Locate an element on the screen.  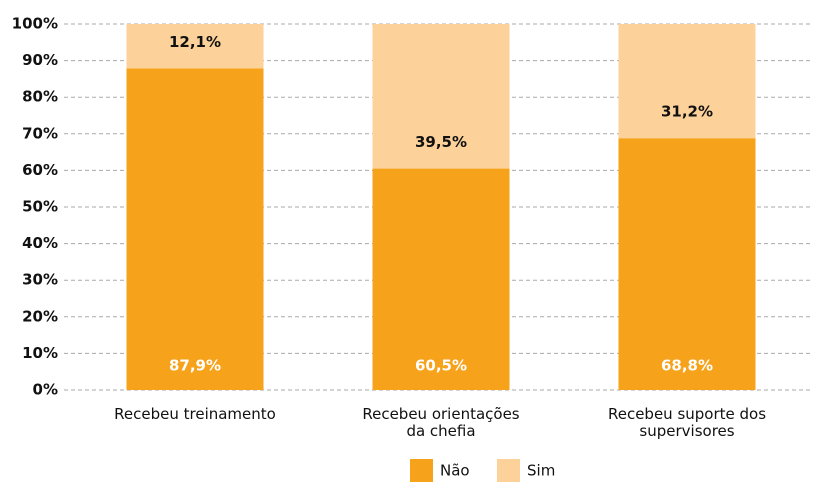
y-tick-label: 20% is located at coordinates (40, 316).